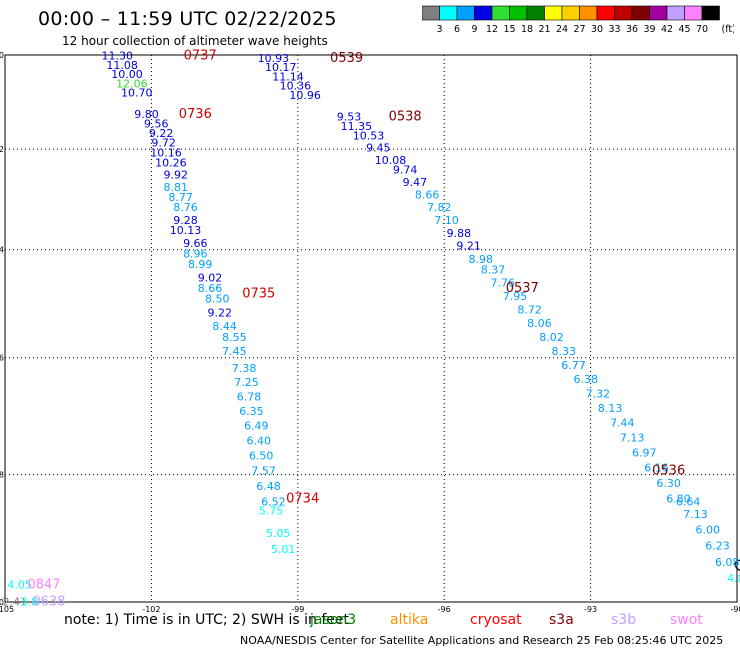 The image size is (740, 650). What do you see at coordinates (632, 29) in the screenshot?
I see `colorbar-tick-label: 36` at bounding box center [632, 29].